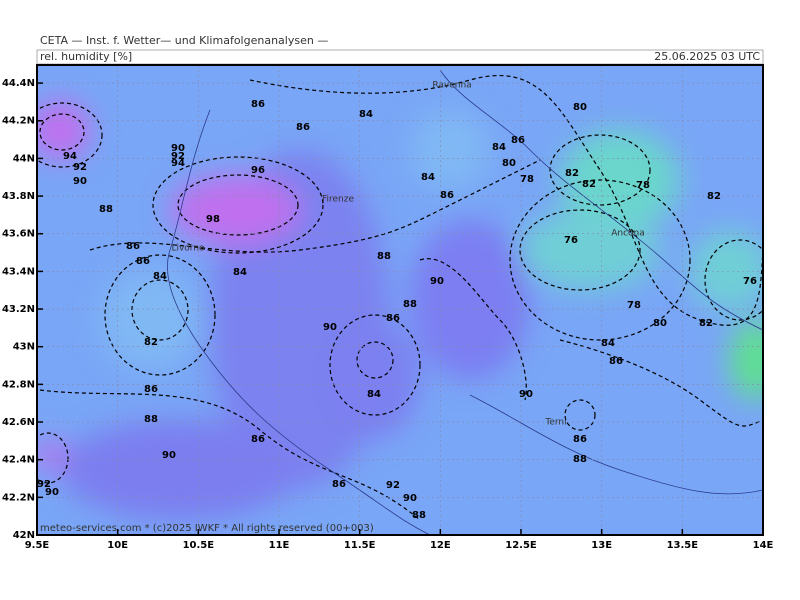 Image resolution: width=800 pixels, height=600 pixels. I want to click on lat-tick-label: 43.4N, so click(18, 271).